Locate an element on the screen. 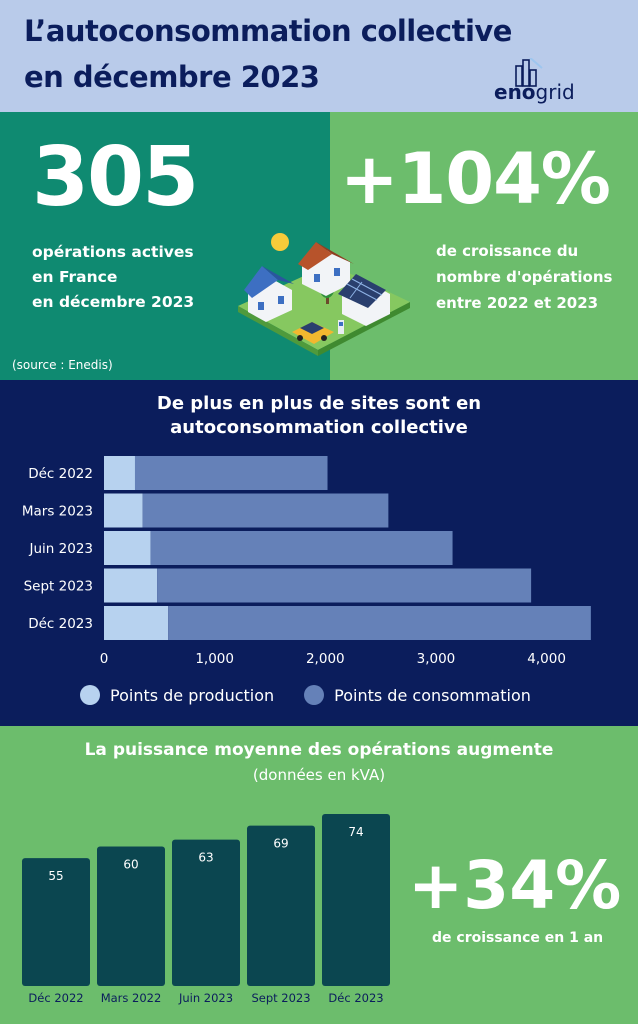 The height and width of the screenshot is (1024, 638). logo-text: enogrid is located at coordinates (534, 92).